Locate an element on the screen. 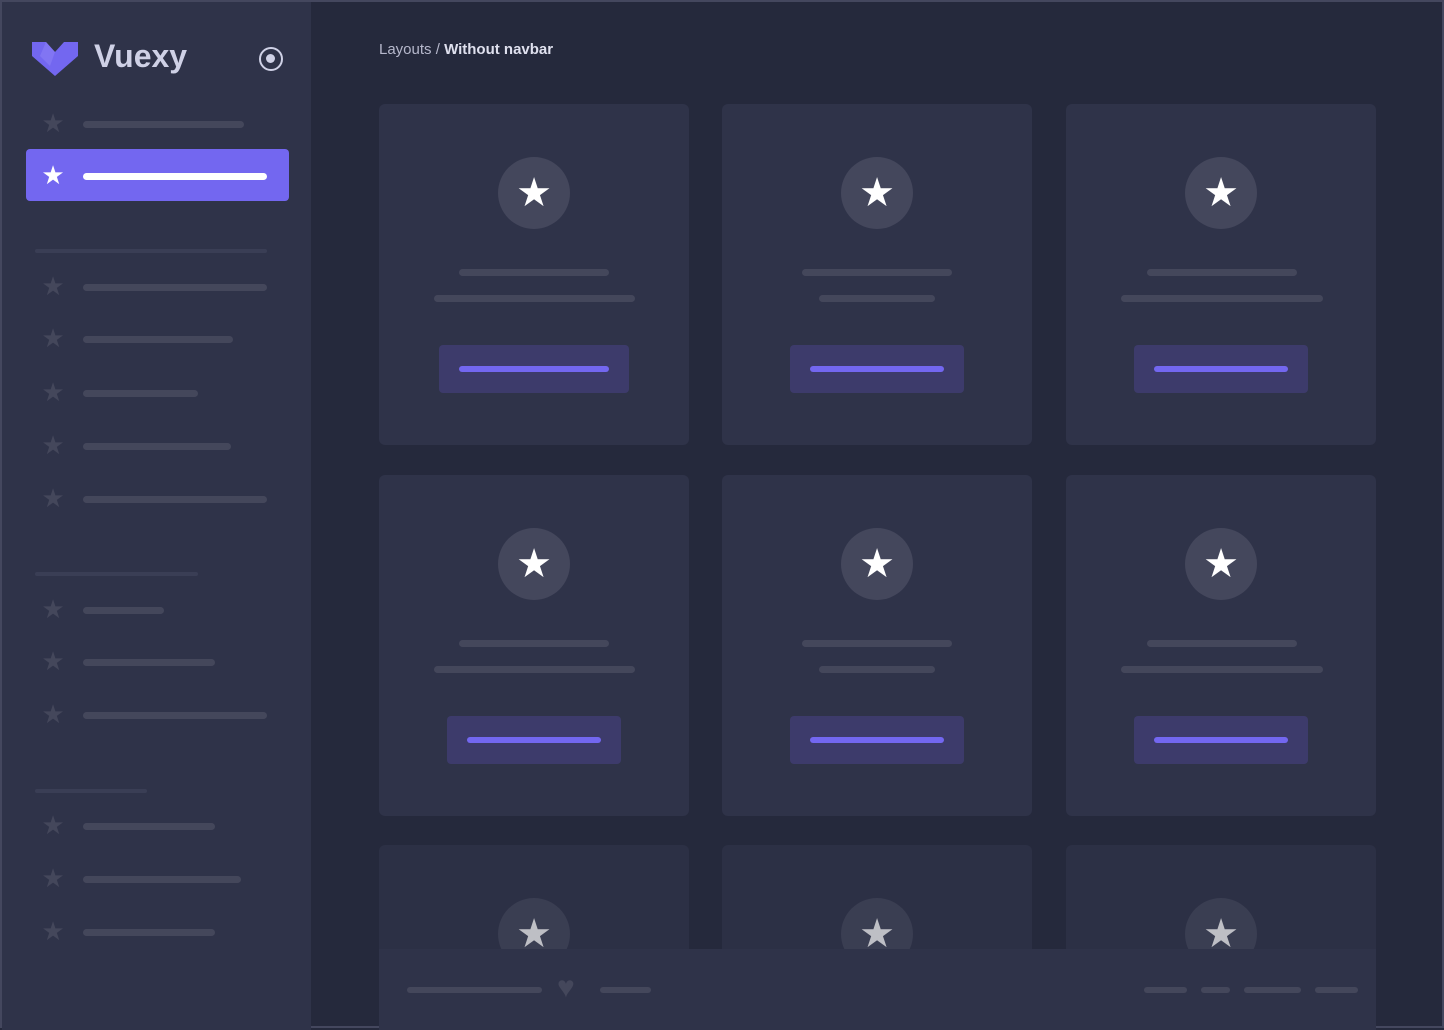 The image size is (1444, 1030). heart-icon: ♥ is located at coordinates (566, 987).